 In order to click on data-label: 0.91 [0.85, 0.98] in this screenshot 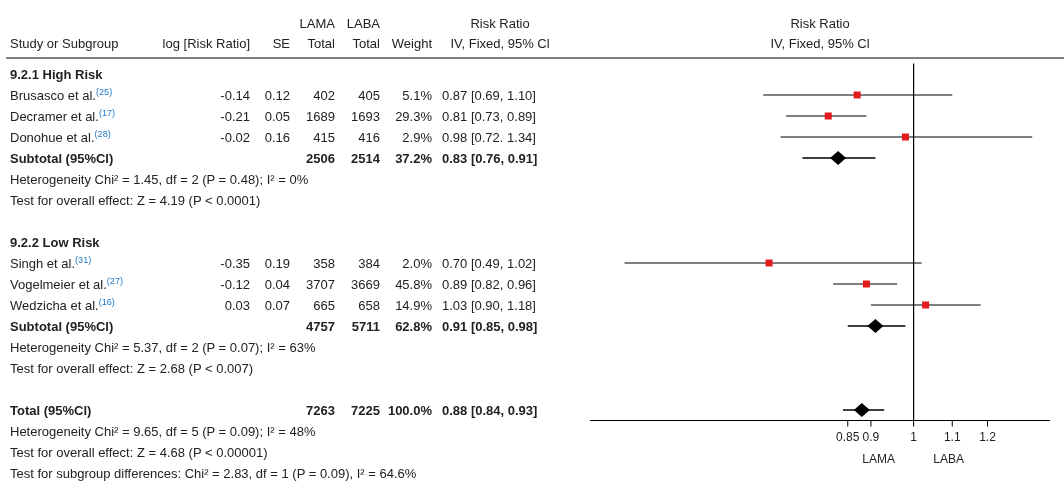, I will do `click(490, 326)`.